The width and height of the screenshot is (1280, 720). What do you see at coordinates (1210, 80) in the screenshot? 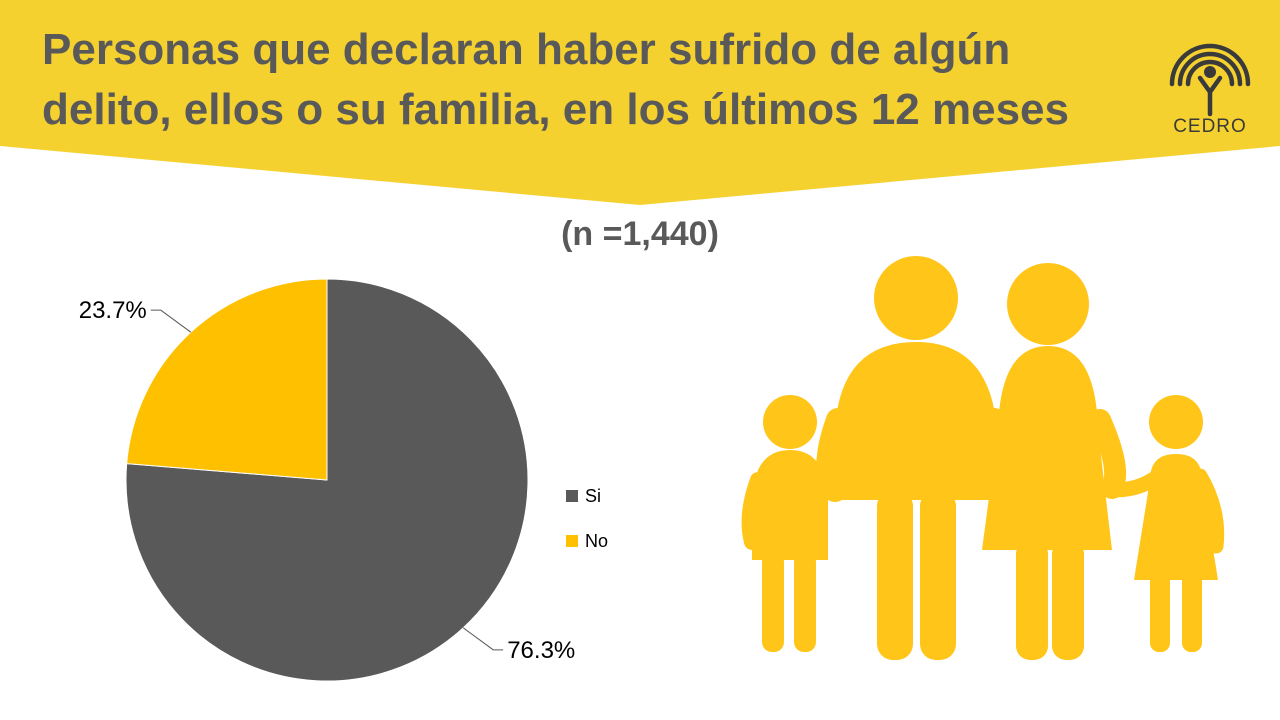
I see `cedro-logo-icon` at bounding box center [1210, 80].